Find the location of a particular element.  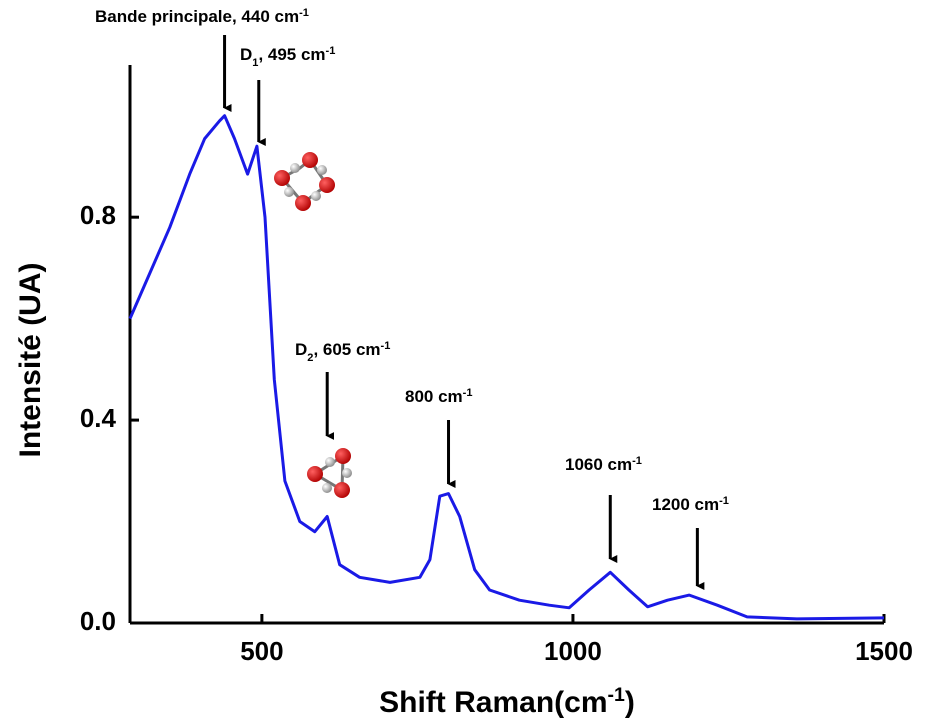

annotation-label: Bande principale, 440 cm-1 is located at coordinates (202, 16).